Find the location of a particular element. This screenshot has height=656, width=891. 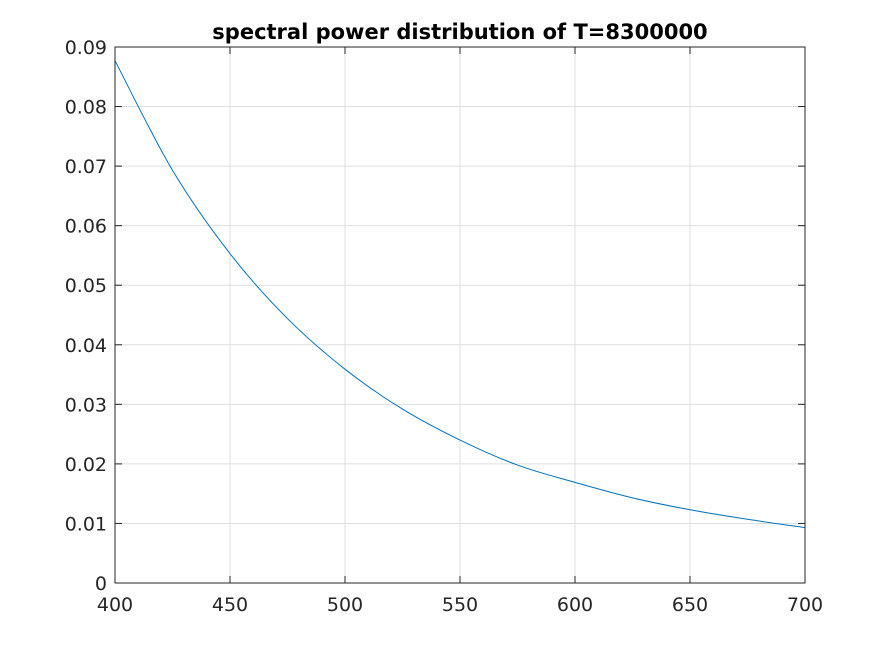

x-tick-label: 450 is located at coordinates (230, 605).